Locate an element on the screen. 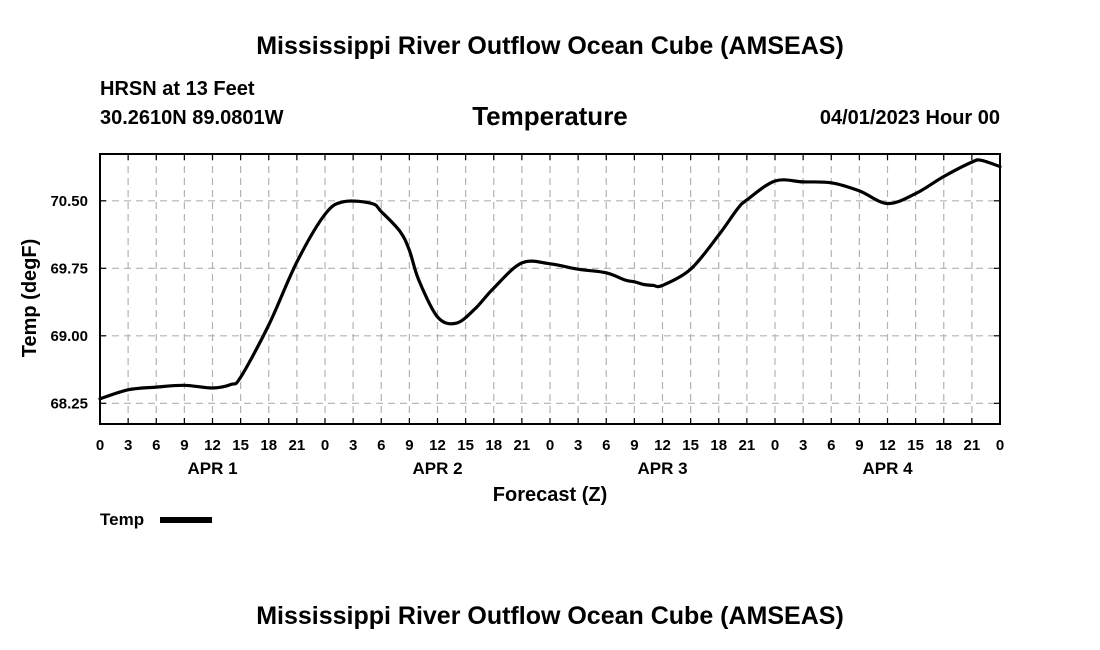 This screenshot has height=650, width=1100. parameter-title: Temperature is located at coordinates (550, 116).